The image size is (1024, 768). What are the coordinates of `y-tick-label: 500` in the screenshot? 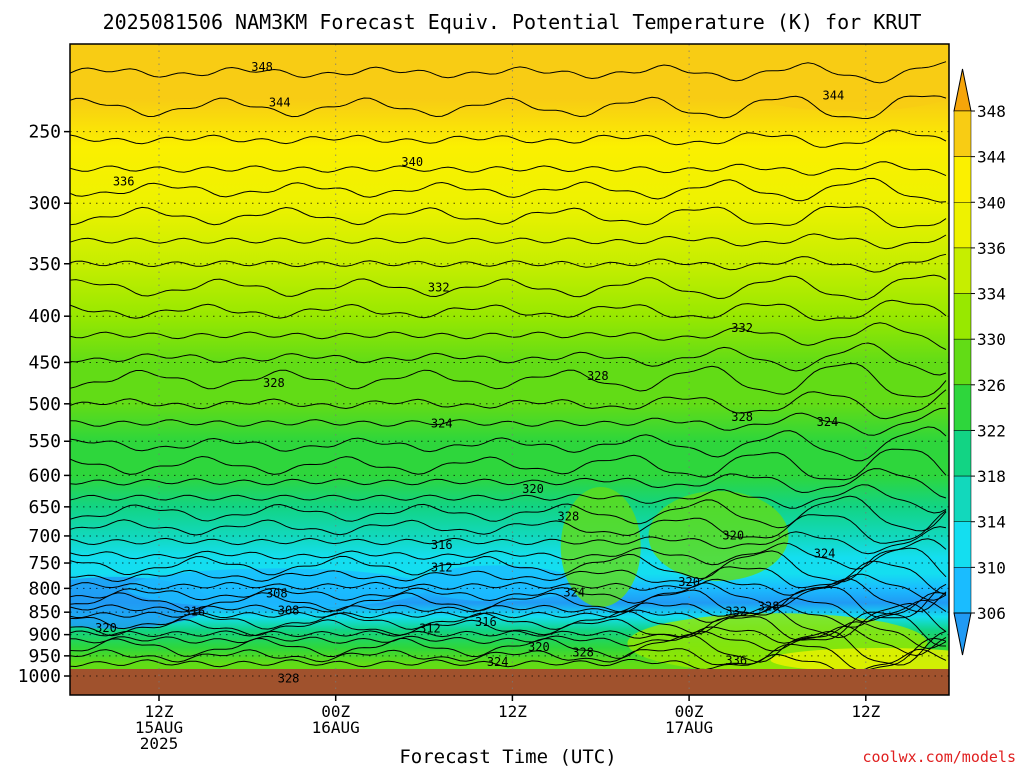 It's located at (44, 404).